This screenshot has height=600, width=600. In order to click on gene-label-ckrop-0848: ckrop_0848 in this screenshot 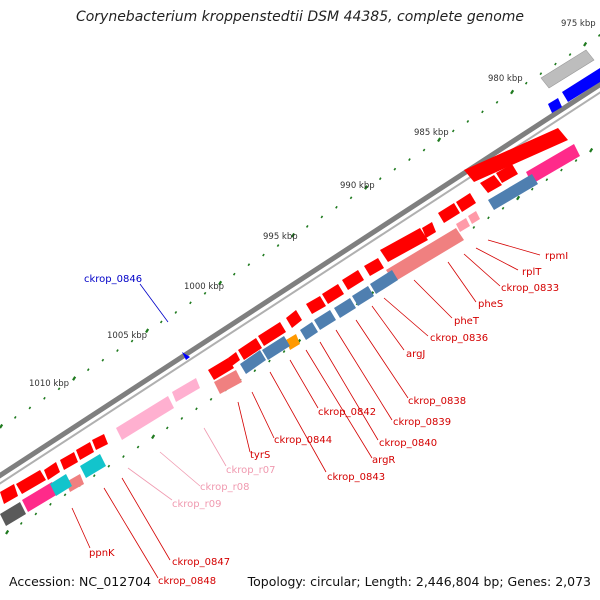, I will do `click(187, 581)`.